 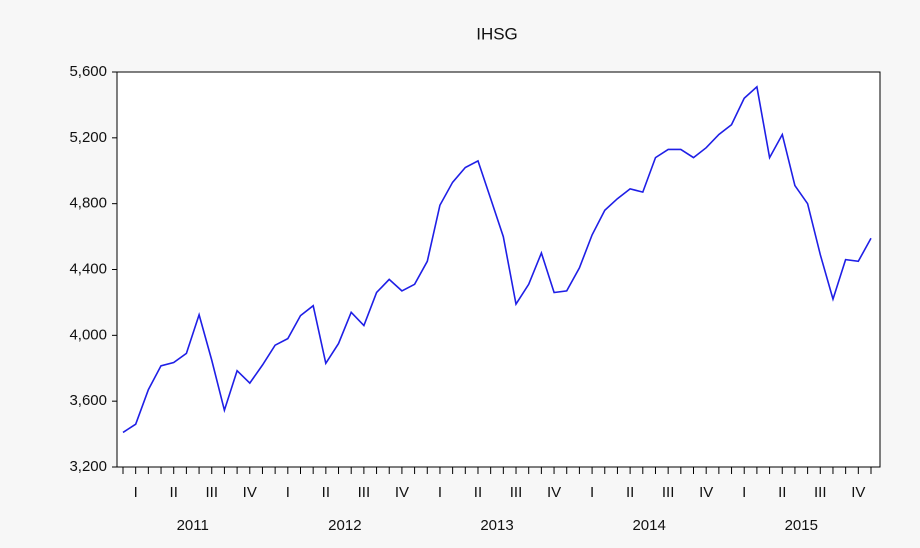 What do you see at coordinates (88, 137) in the screenshot?
I see `y-tick-label: 5,200` at bounding box center [88, 137].